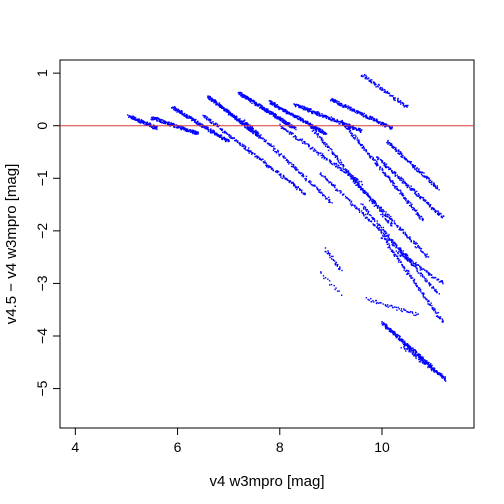 This screenshot has height=504, width=504. I want to click on x-tick-label: 4, so click(75, 447).